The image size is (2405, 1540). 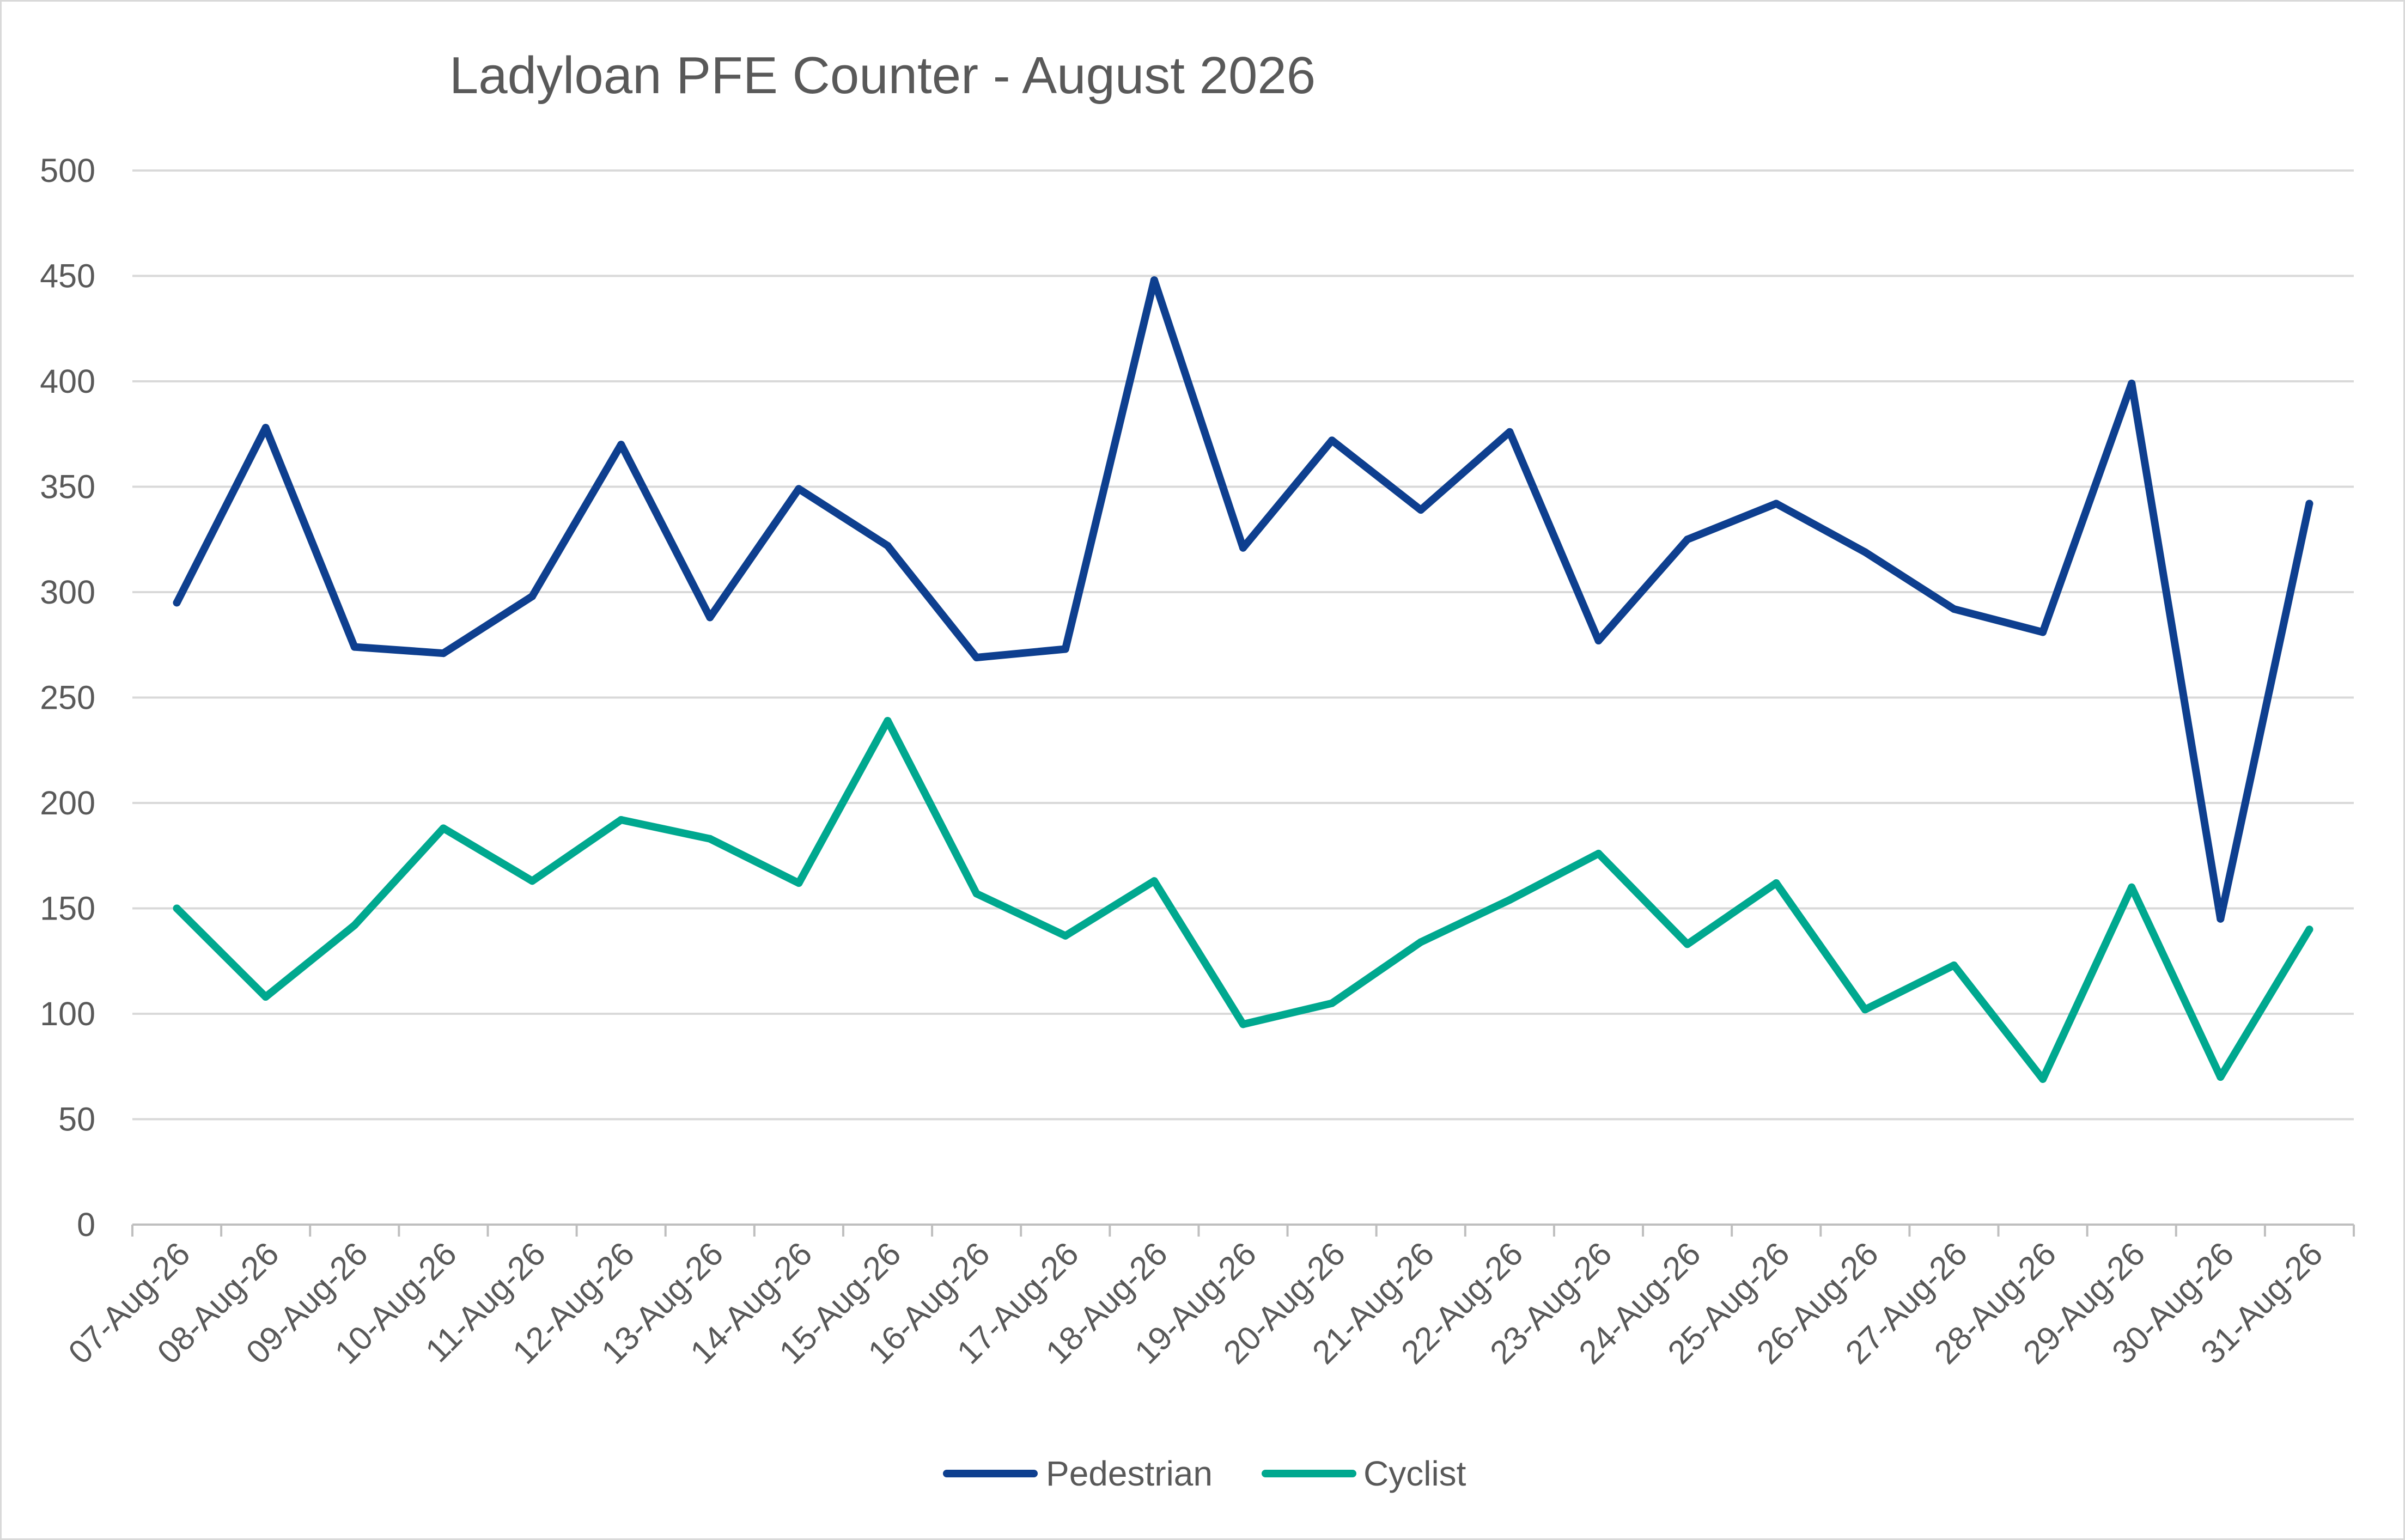 What do you see at coordinates (67, 381) in the screenshot?
I see `y-tick-label: 400` at bounding box center [67, 381].